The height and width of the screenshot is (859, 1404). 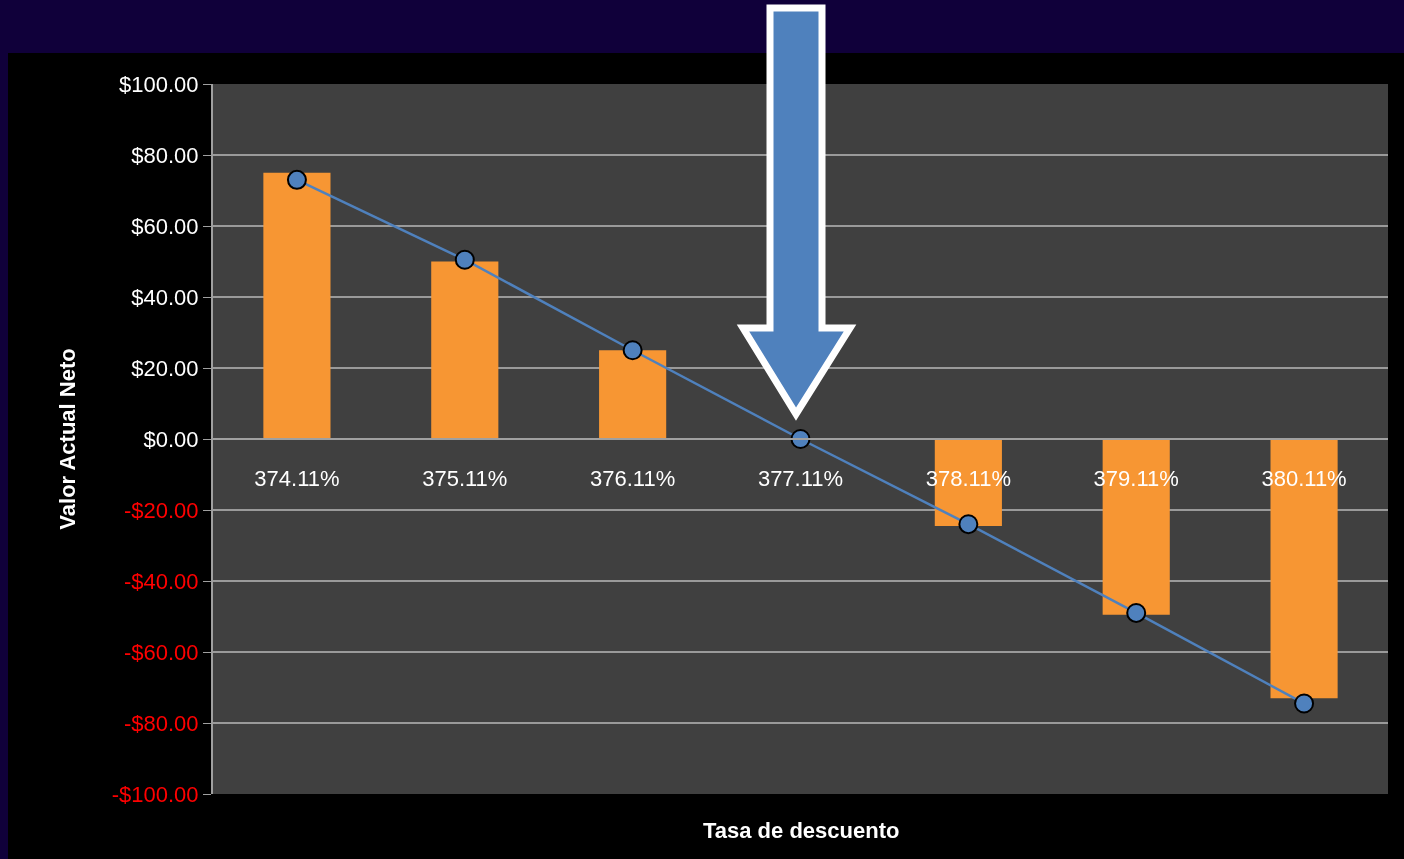 I want to click on x-tick-label: 377.11%, so click(x=800, y=479).